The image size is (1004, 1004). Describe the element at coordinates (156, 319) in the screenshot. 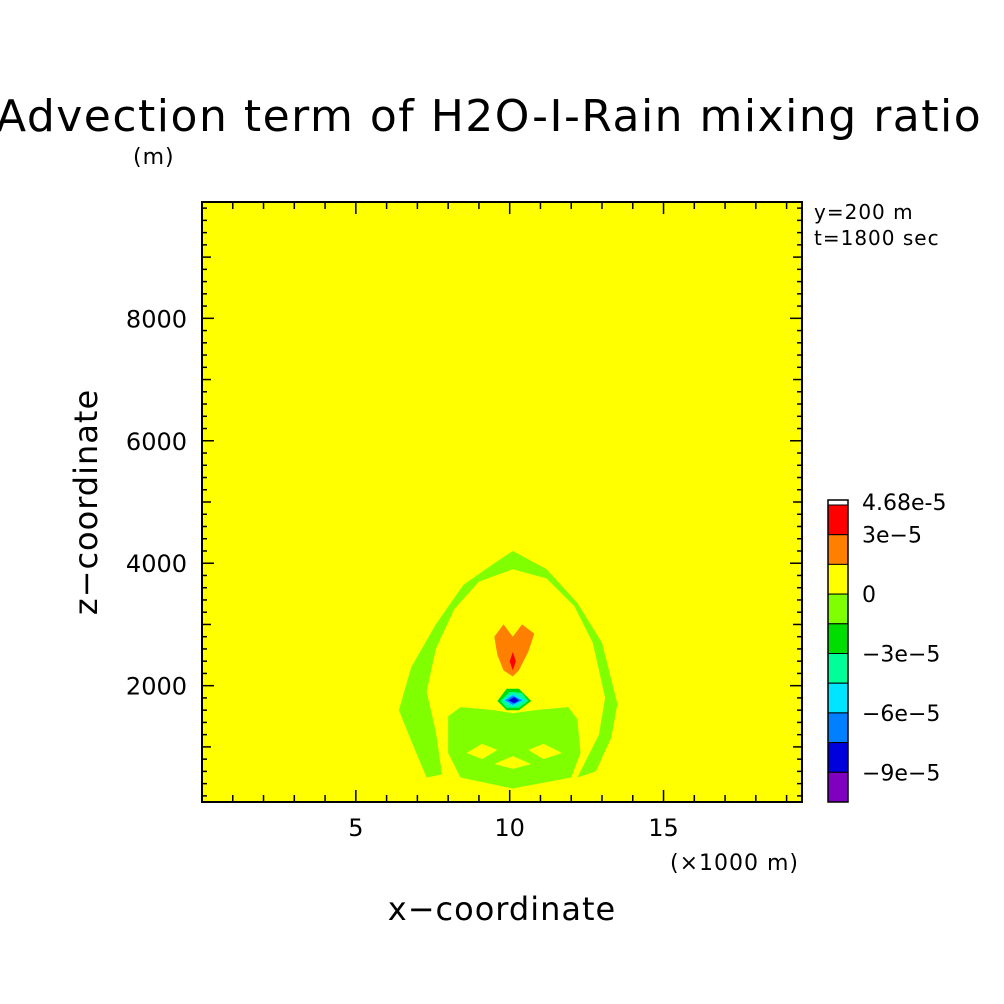

I see `y-tick-label: 8000` at that location.